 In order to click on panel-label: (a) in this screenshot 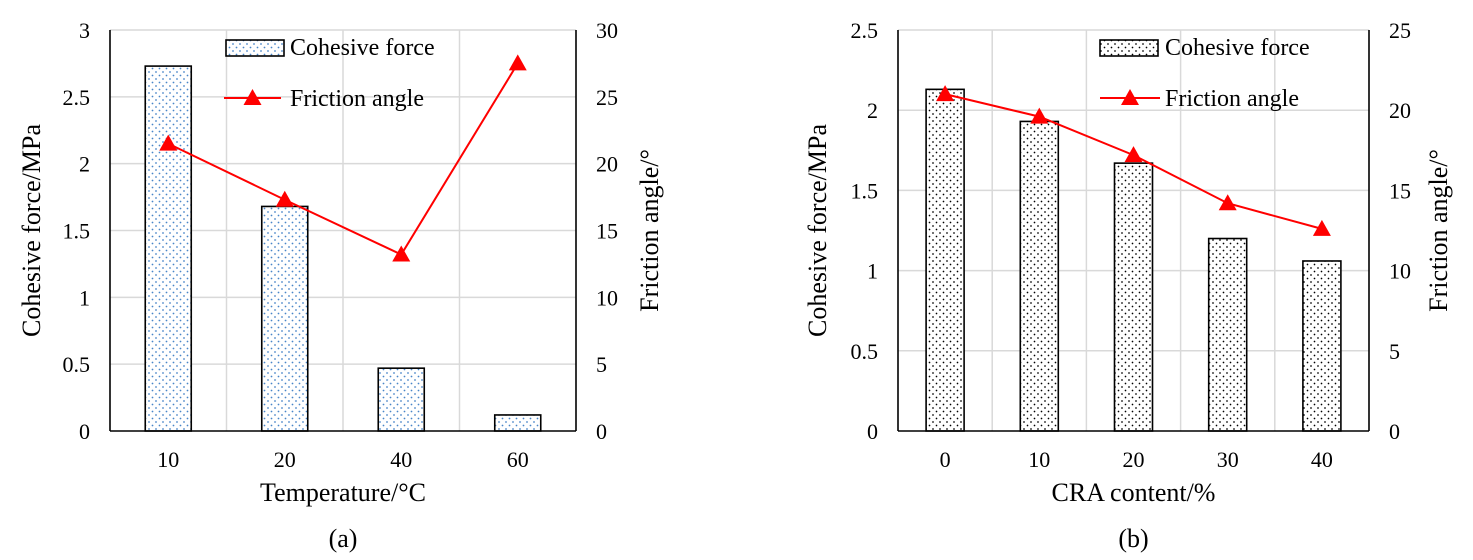, I will do `click(343, 538)`.